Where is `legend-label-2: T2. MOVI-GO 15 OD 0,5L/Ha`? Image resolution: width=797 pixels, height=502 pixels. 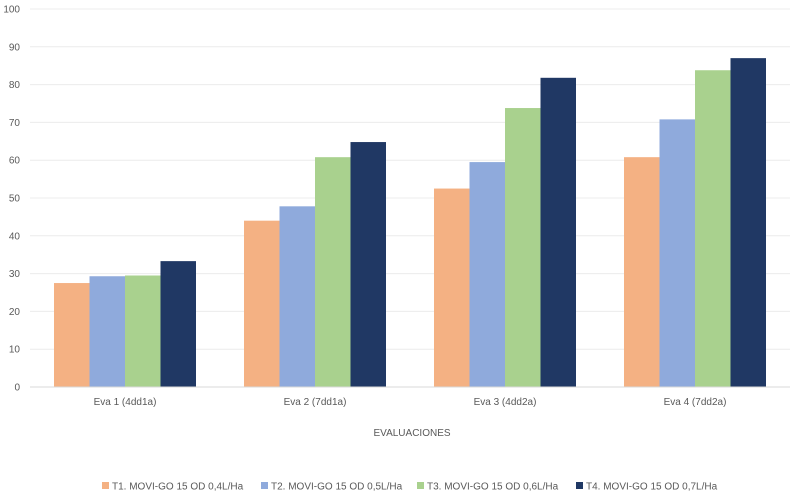
legend-label-2: T2. MOVI-GO 15 OD 0,5L/Ha is located at coordinates (337, 487).